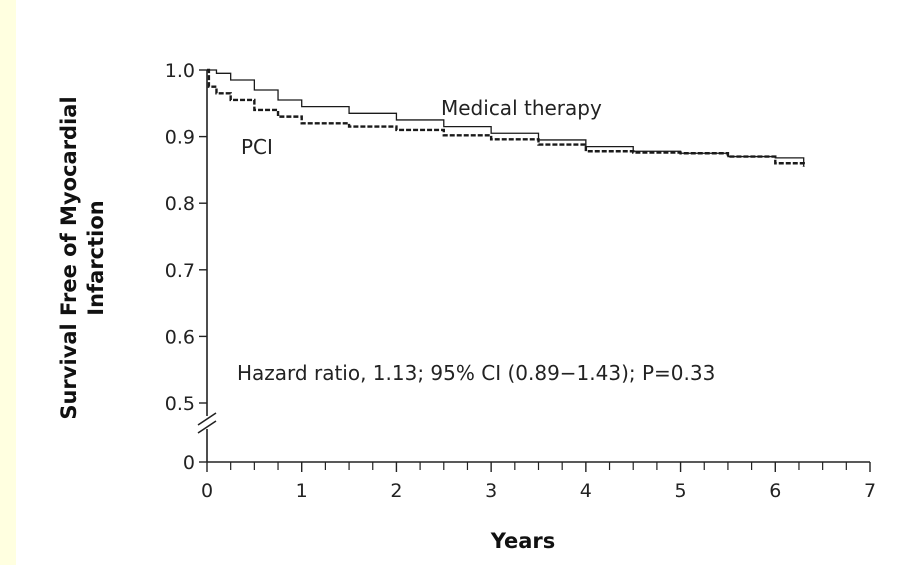  I want to click on y-axis-title-line1: Survival Free of Myocardial, so click(69, 257).